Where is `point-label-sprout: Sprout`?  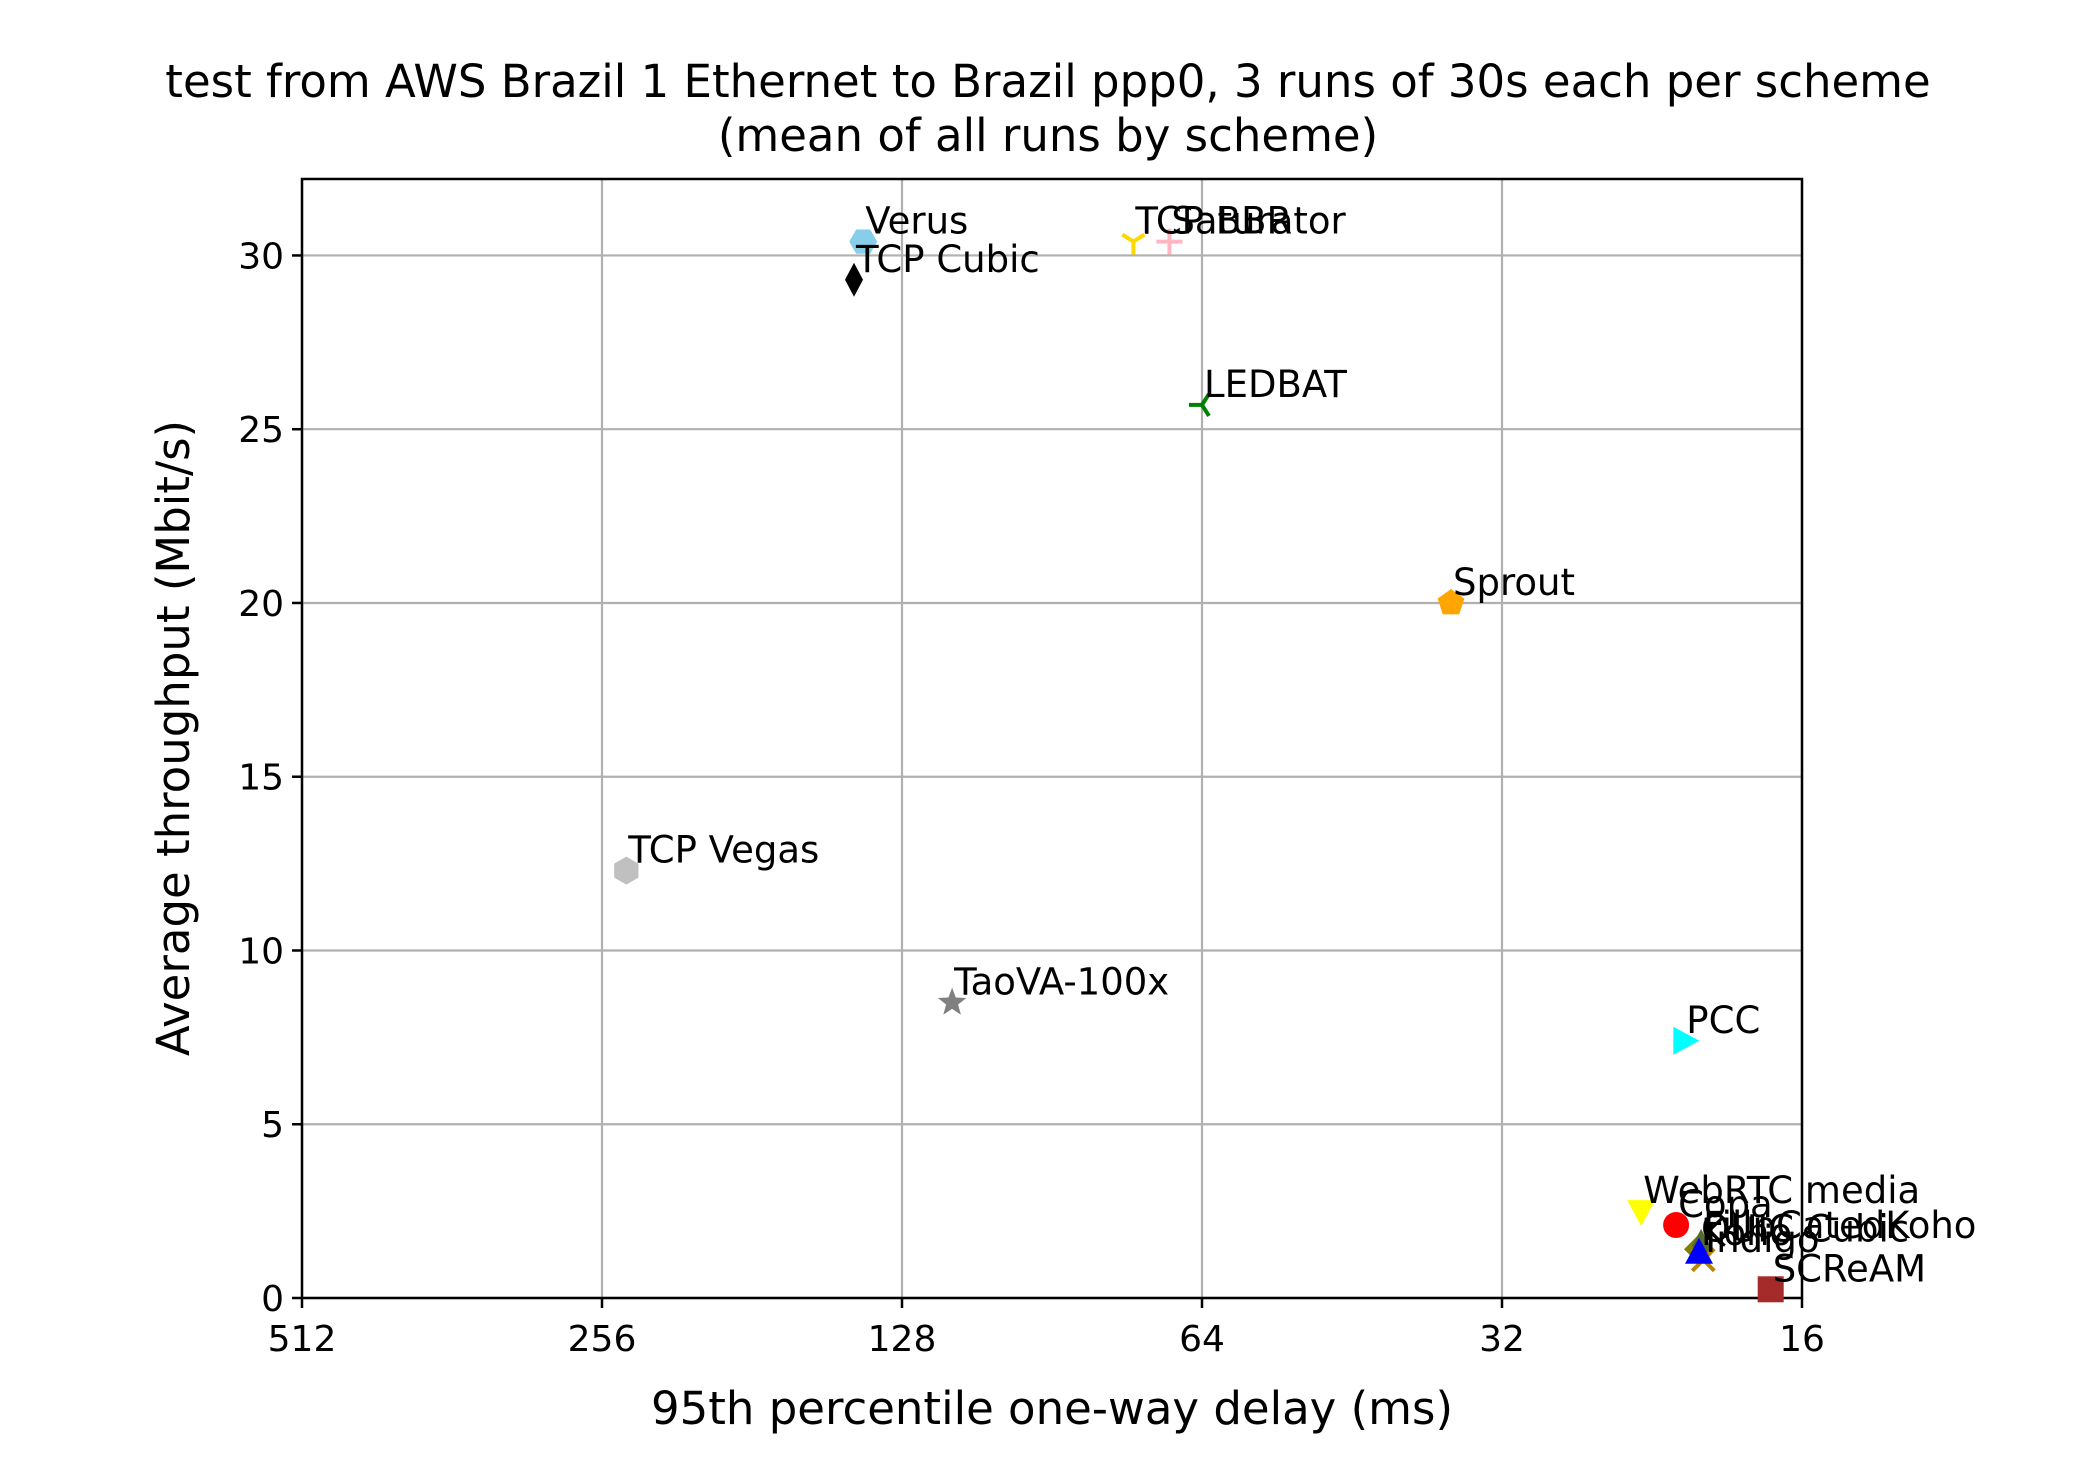 point-label-sprout: Sprout is located at coordinates (1514, 582).